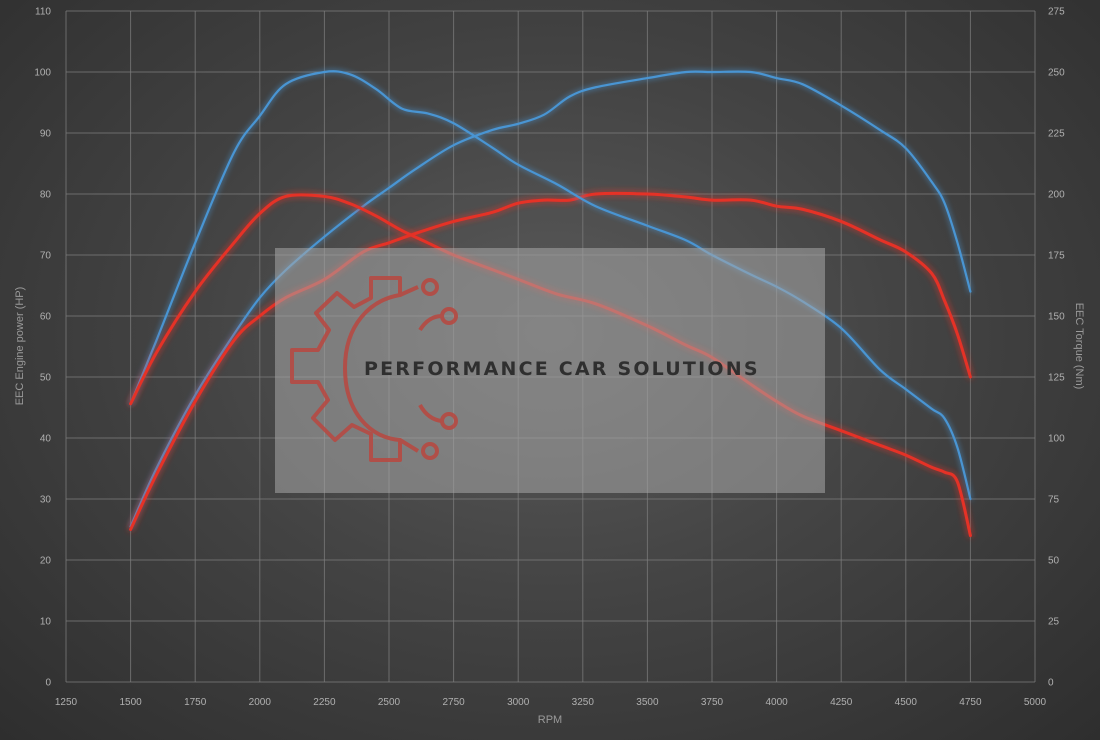  Describe the element at coordinates (1056, 12) in the screenshot. I see `y-right-tick-label: 275` at that location.